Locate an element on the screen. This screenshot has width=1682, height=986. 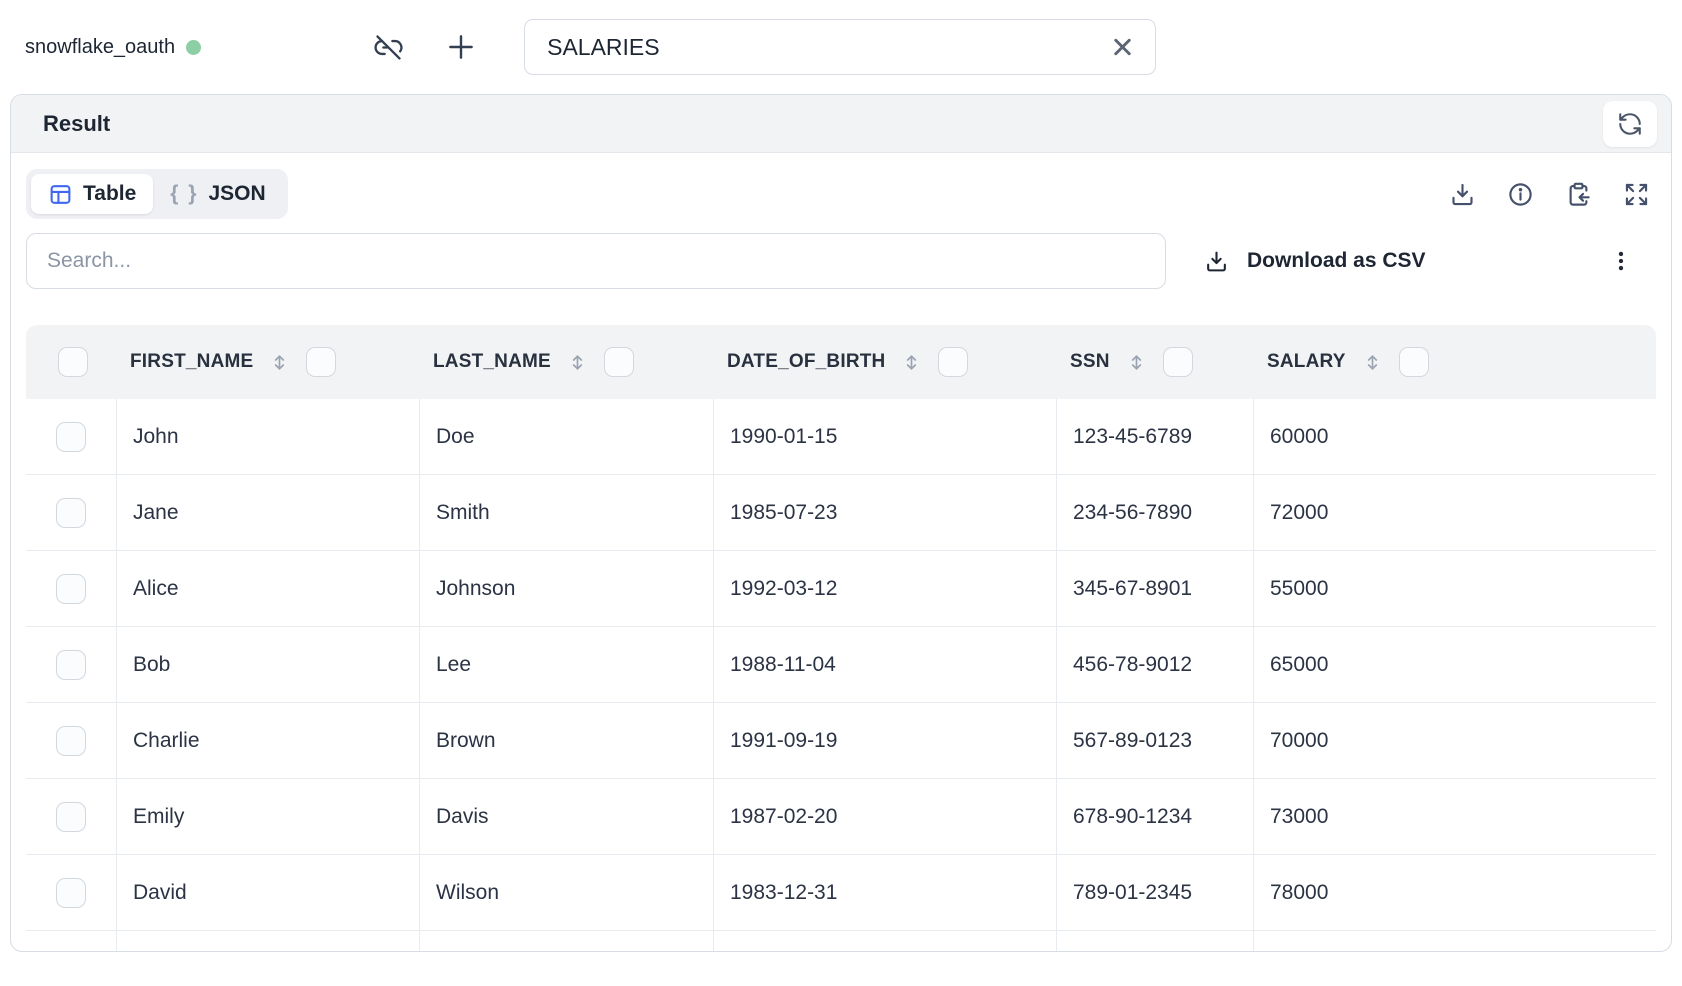
table-name-field-wrap is located at coordinates (840, 47).